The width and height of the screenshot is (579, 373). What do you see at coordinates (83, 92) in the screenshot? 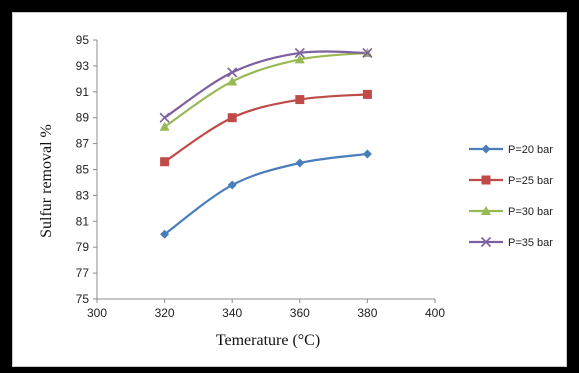
I see `y-tick-label: 91` at bounding box center [83, 92].